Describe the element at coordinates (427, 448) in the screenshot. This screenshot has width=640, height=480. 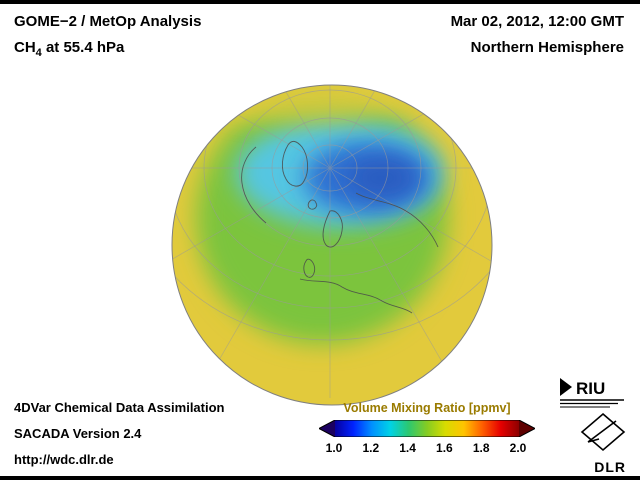
I see `colorbar-ticks: 1.0 1.2 1.4 1.6 1.8 2.0` at that location.